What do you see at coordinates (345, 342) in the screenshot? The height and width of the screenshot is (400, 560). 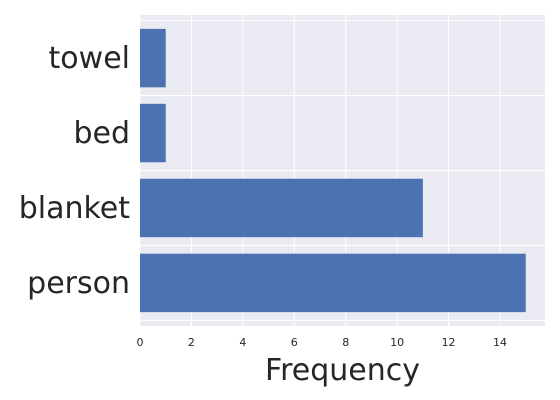 I see `x-tick-label: 8` at bounding box center [345, 342].